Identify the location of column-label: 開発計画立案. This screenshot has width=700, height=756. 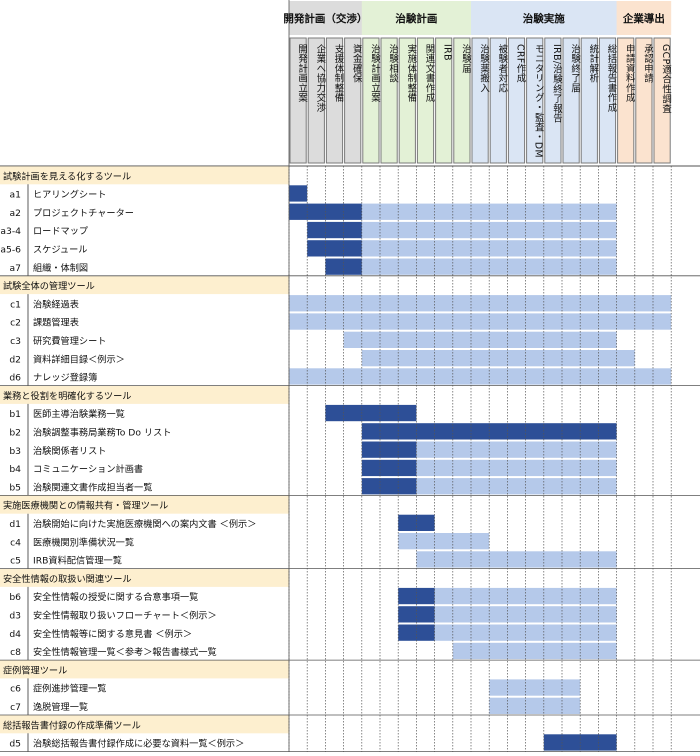
(302, 73).